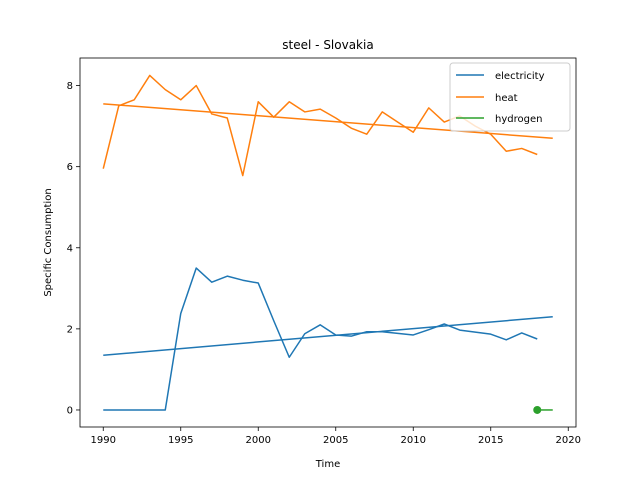 This screenshot has width=640, height=484. I want to click on y-tick-label: 6, so click(70, 167).